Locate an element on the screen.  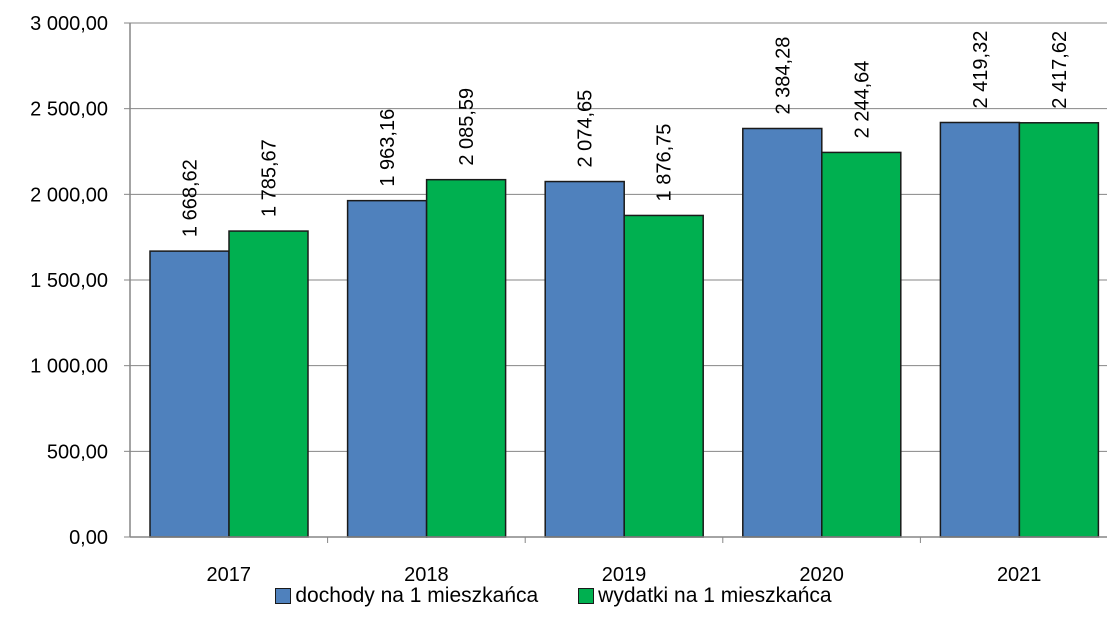
y-tick-label: 3 000,00 is located at coordinates (69, 24).